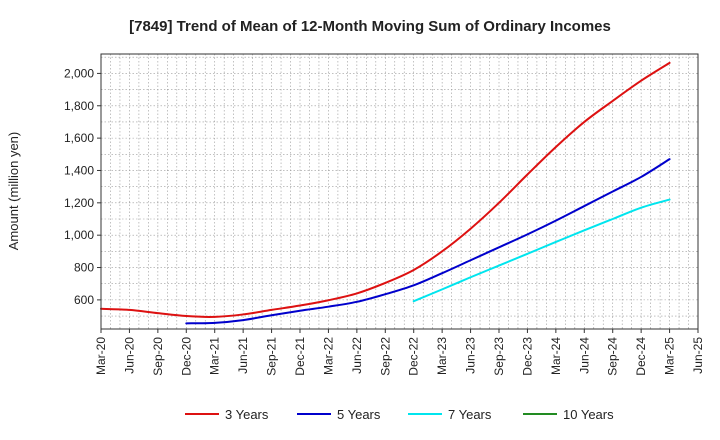  What do you see at coordinates (541, 250) in the screenshot?
I see `series-line-7-years` at bounding box center [541, 250].